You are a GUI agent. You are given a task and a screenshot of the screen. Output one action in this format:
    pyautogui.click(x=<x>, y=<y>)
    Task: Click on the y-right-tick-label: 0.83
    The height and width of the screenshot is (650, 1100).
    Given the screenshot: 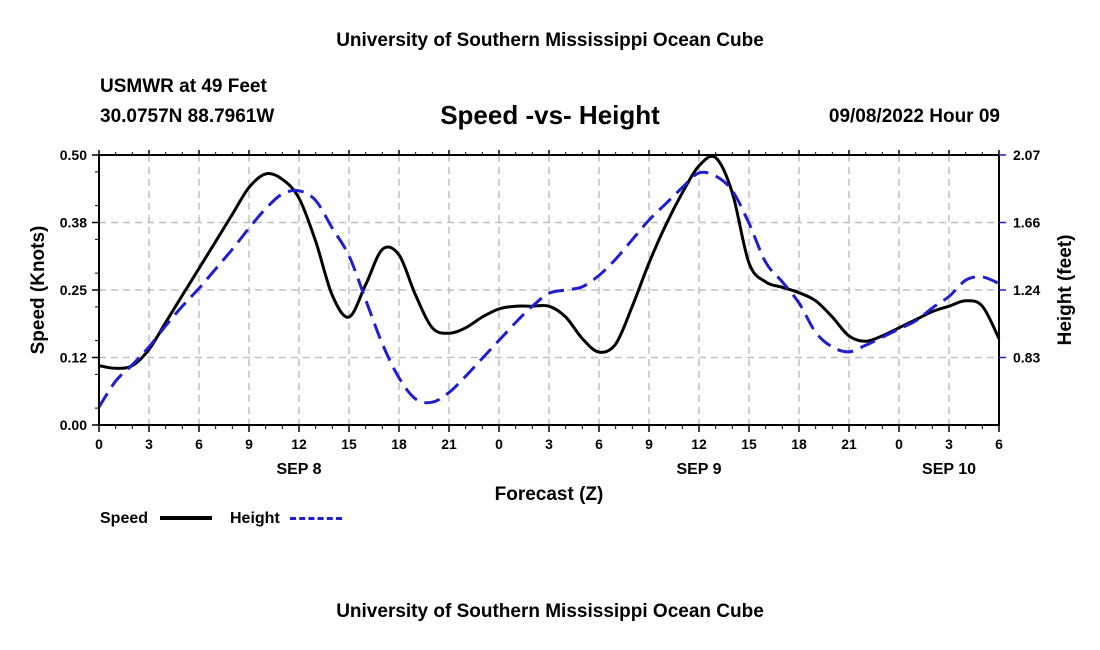 What is the action you would take?
    pyautogui.click(x=1026, y=358)
    